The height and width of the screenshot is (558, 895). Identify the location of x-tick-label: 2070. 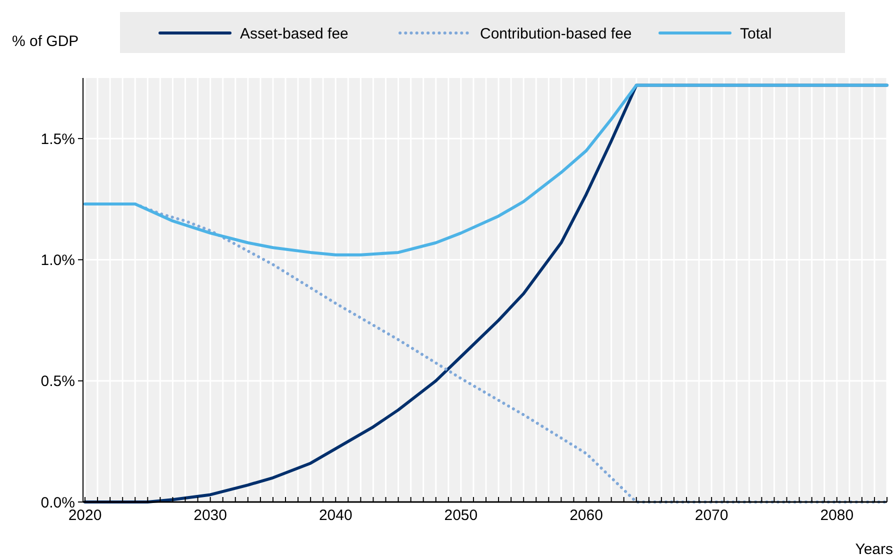
(711, 515).